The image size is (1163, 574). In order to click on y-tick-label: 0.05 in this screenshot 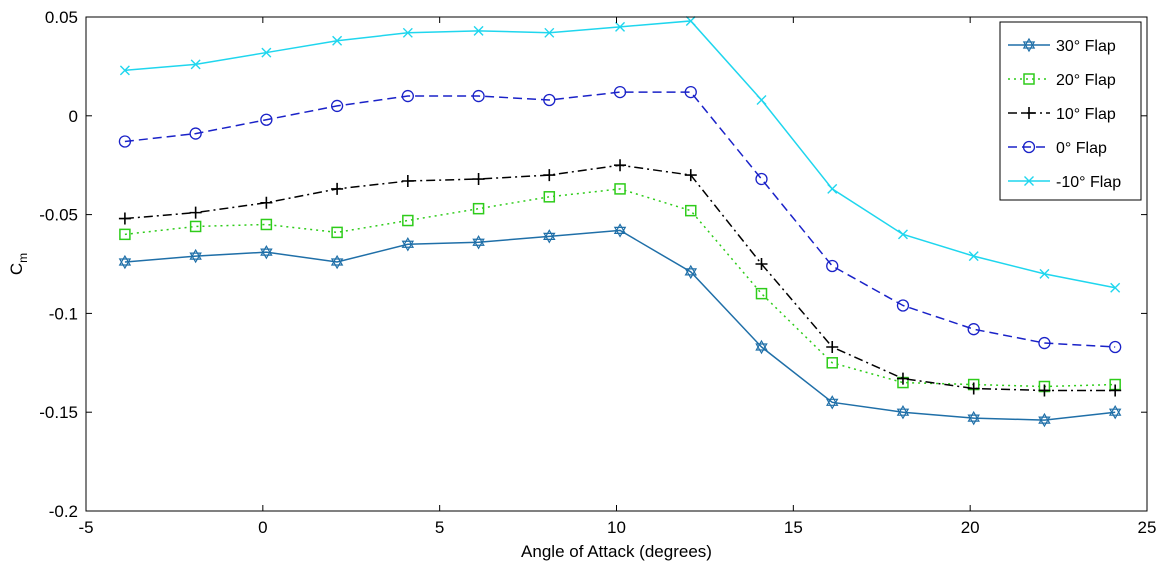, I will do `click(61, 17)`.